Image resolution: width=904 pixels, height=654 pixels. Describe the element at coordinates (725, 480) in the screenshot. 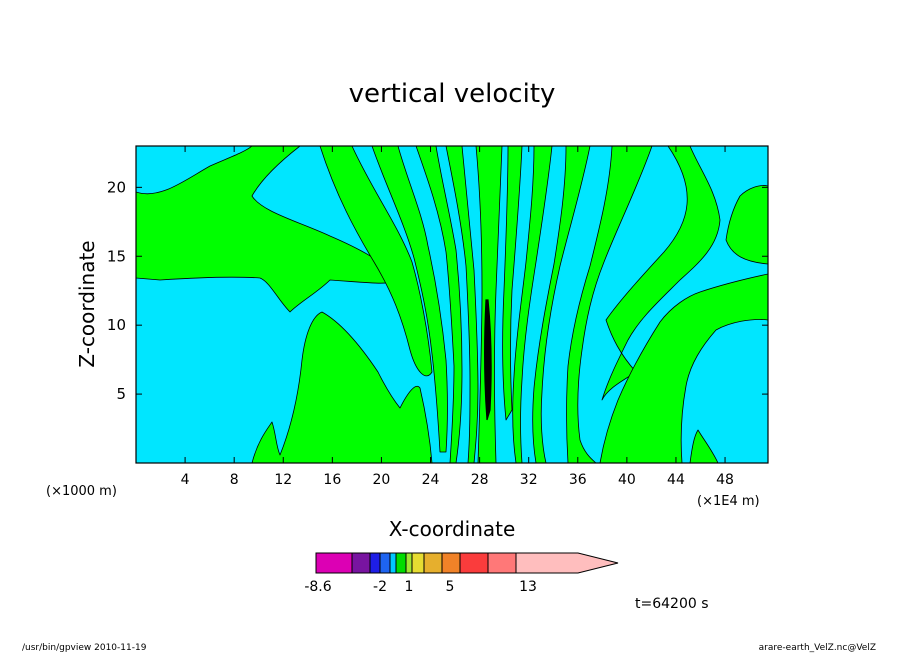

I see `x-tick-label: 48` at that location.